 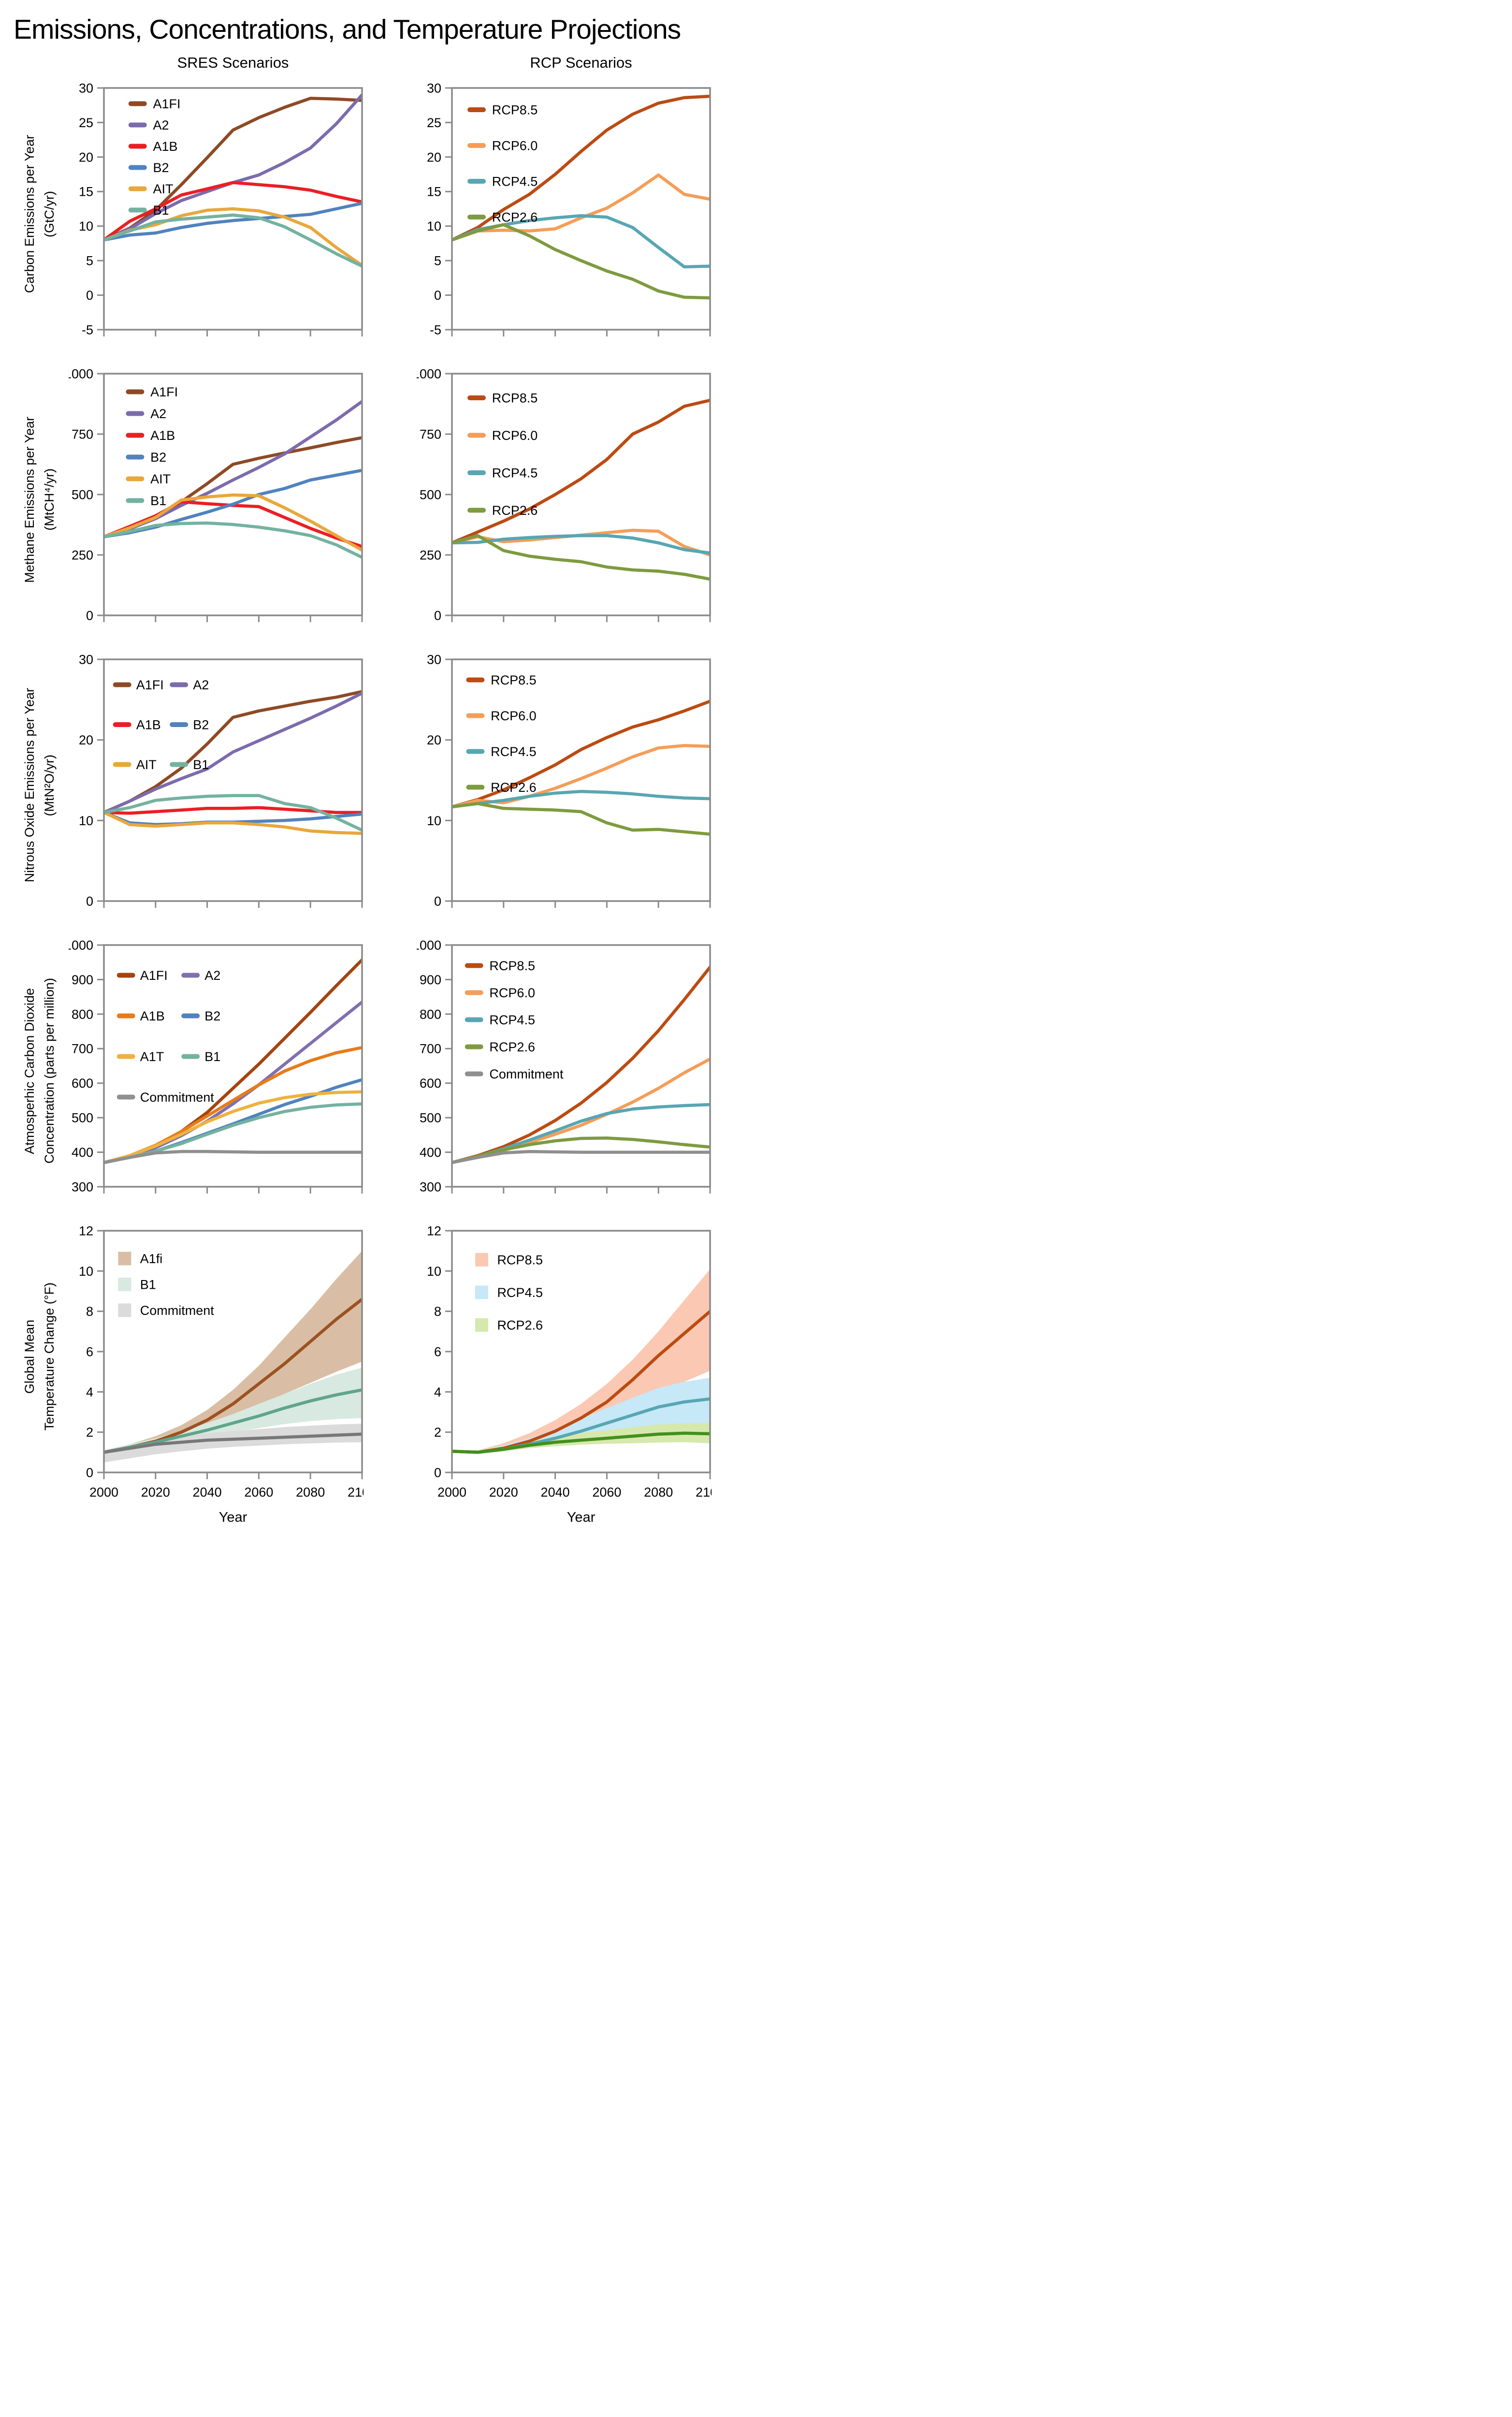 I want to click on legend-item-Commitment: Commitment, so click(x=166, y=1311).